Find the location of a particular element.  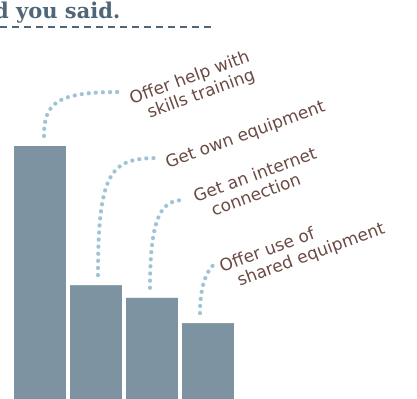

title-fragment: d you said. is located at coordinates (60, 11).